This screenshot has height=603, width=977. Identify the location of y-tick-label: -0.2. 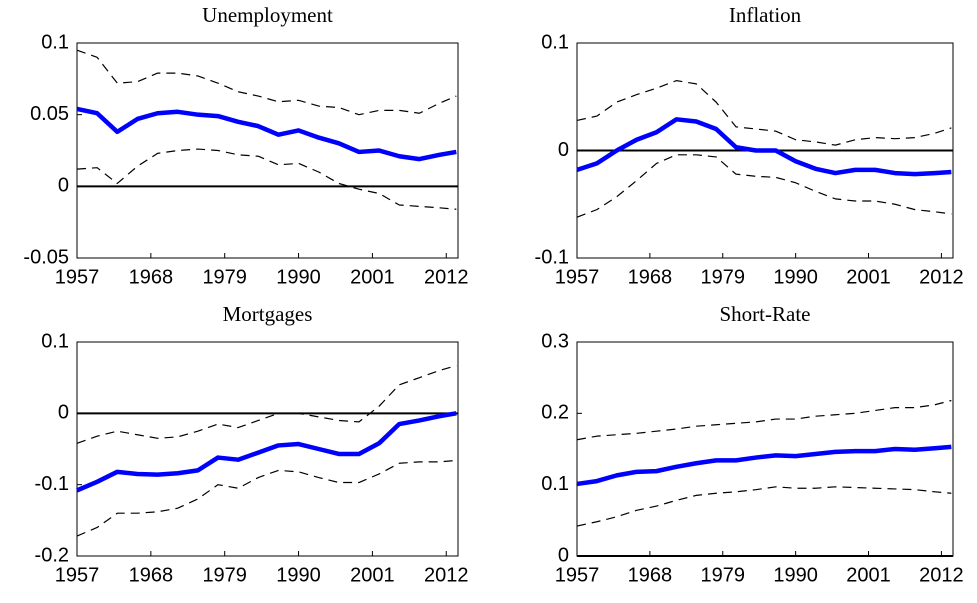
(52, 555).